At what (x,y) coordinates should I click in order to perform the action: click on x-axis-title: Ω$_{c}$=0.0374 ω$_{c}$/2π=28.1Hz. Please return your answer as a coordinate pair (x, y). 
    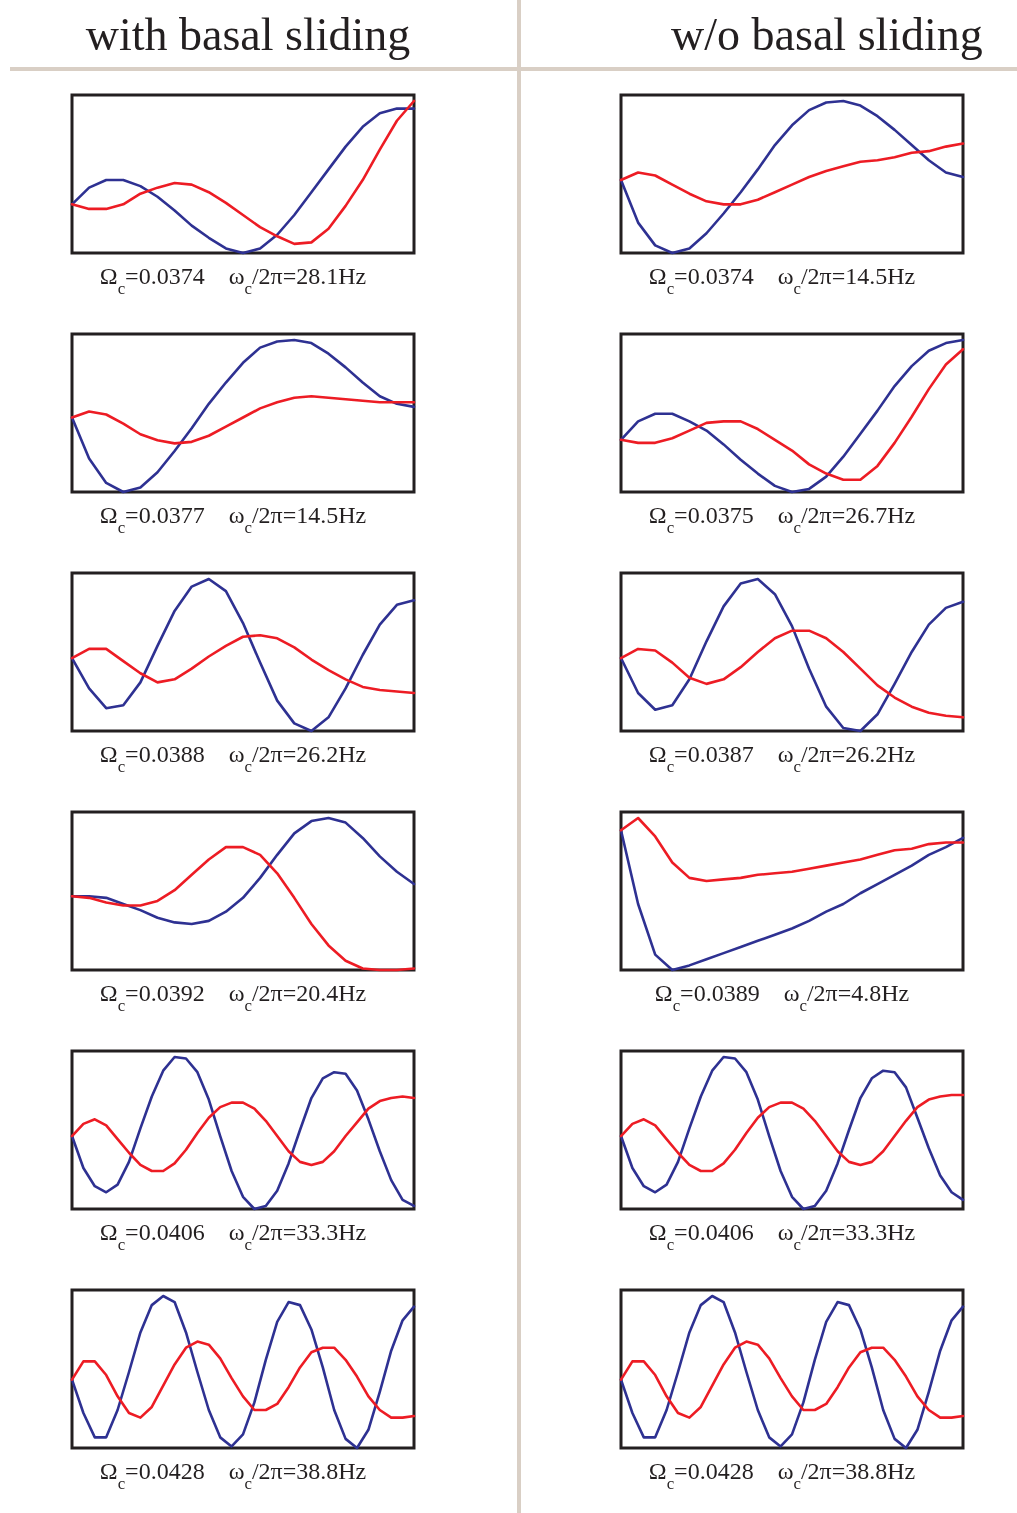
    Looking at the image, I should click on (233, 280).